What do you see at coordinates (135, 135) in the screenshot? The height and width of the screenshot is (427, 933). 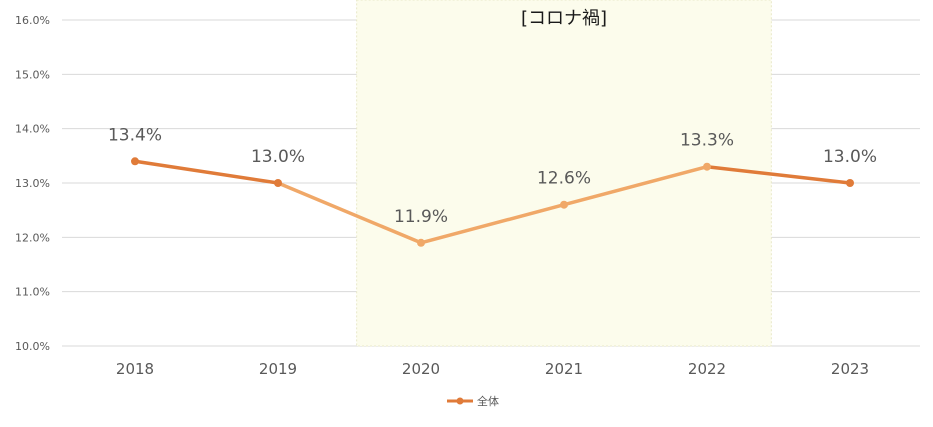 I see `data-label: 13.4%` at bounding box center [135, 135].